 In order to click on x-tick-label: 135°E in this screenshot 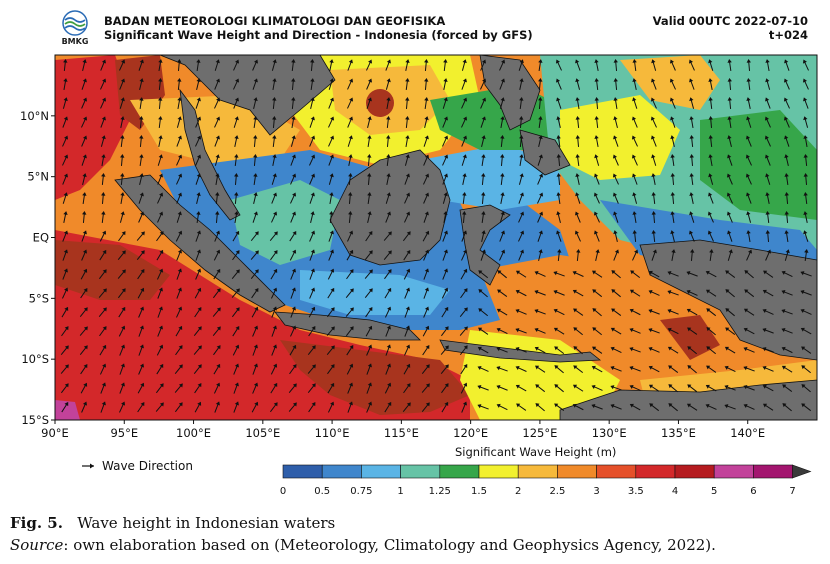, I will do `click(678, 433)`.